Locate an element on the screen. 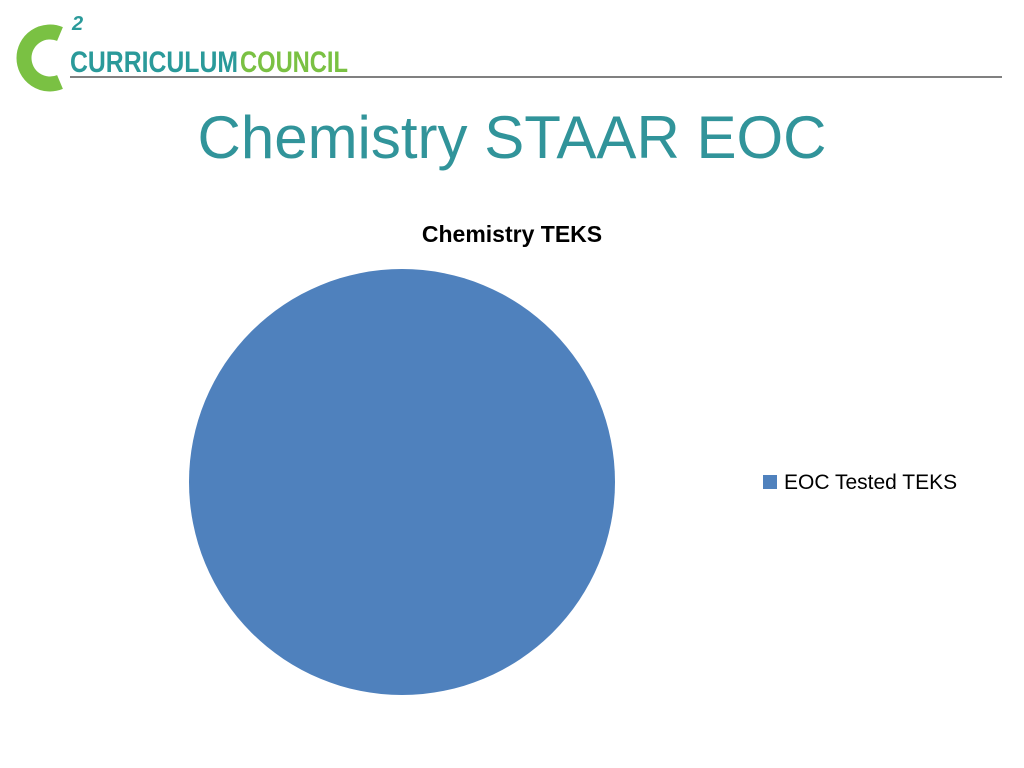 The height and width of the screenshot is (768, 1024). legend-label: EOC Tested TEKS is located at coordinates (870, 482).